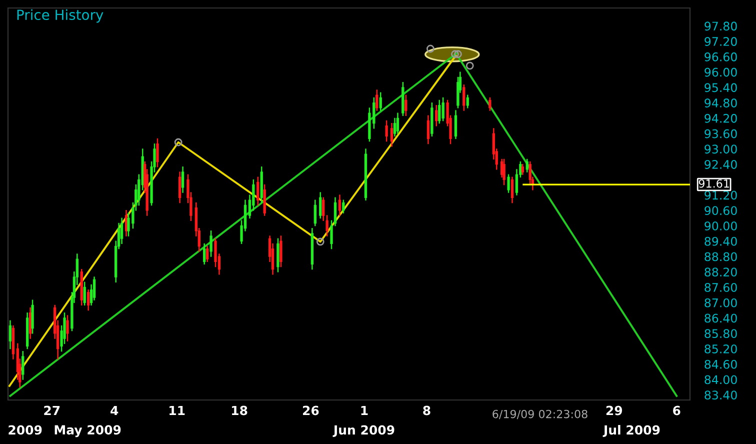  What do you see at coordinates (713, 183) in the screenshot?
I see `ref-line-label: 91.61` at bounding box center [713, 183].